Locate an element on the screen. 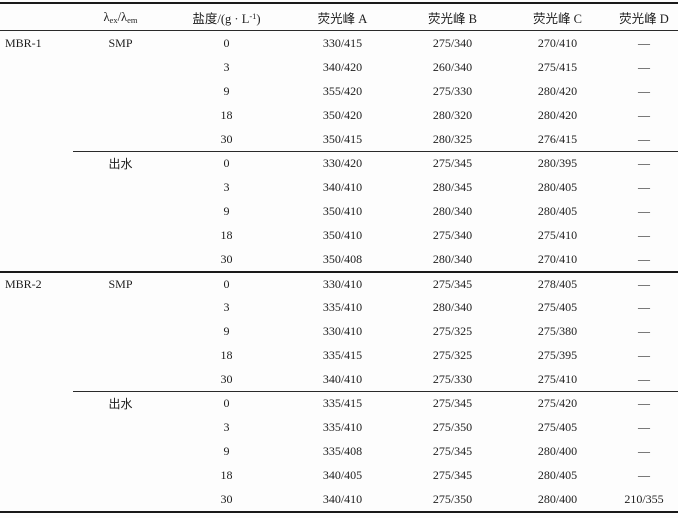 This screenshot has height=518, width=678. table-row: 18 350/420 280/320 280/420 — is located at coordinates (339, 115).